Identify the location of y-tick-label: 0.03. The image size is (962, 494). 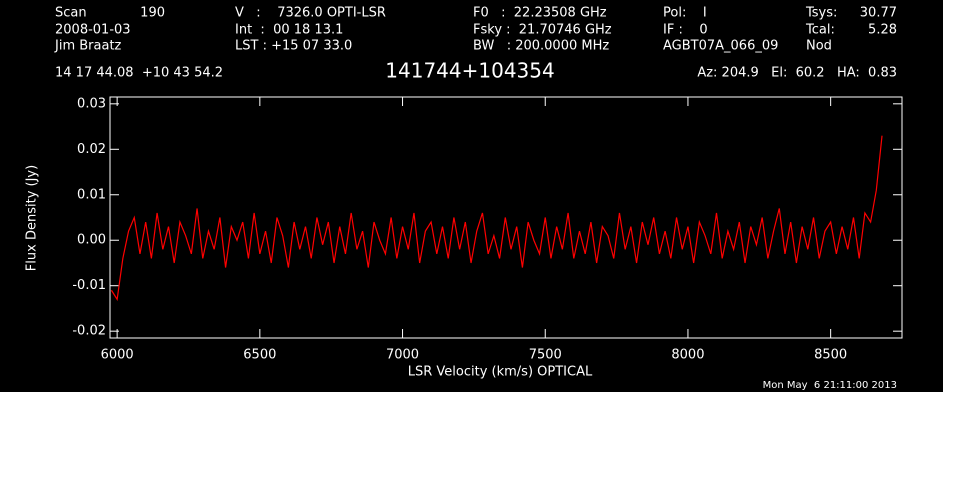
(91, 103).